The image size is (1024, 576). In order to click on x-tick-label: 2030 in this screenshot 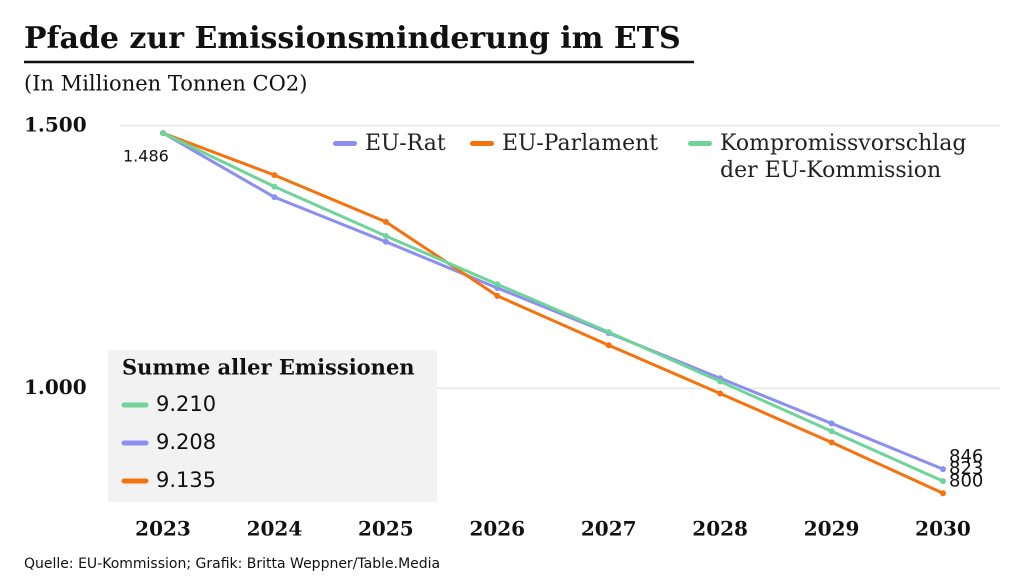, I will do `click(943, 529)`.